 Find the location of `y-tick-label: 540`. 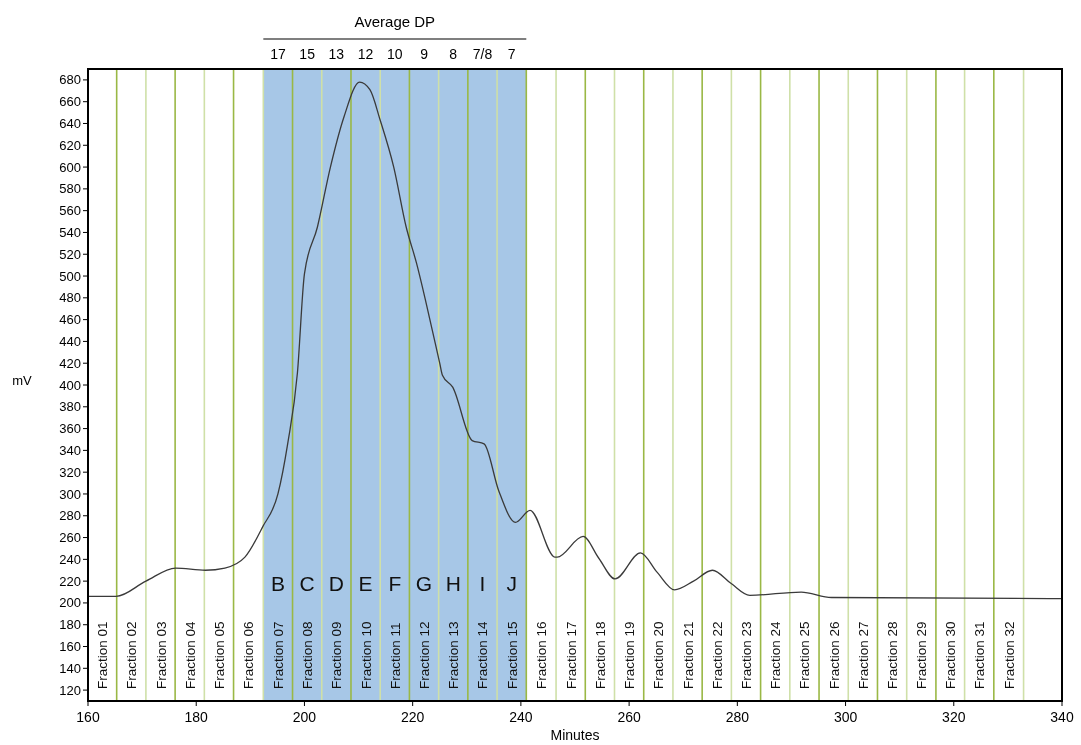

y-tick-label: 540 is located at coordinates (70, 232).